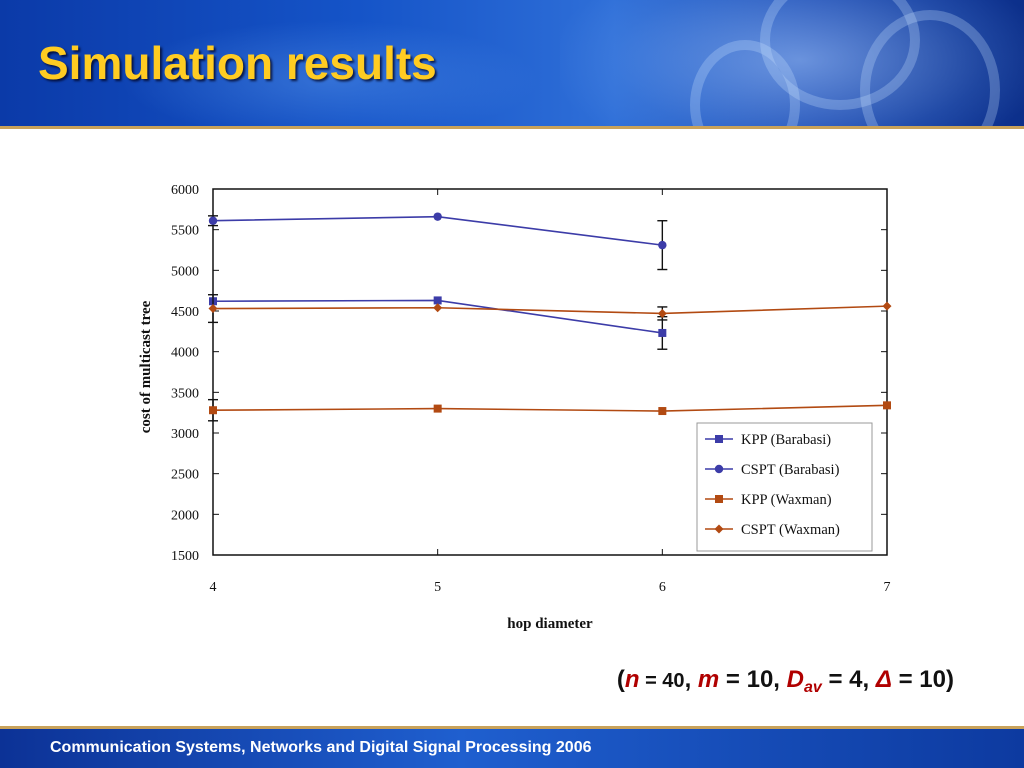 Image resolution: width=1024 pixels, height=768 pixels. I want to click on x-tick-label: 5, so click(437, 587).